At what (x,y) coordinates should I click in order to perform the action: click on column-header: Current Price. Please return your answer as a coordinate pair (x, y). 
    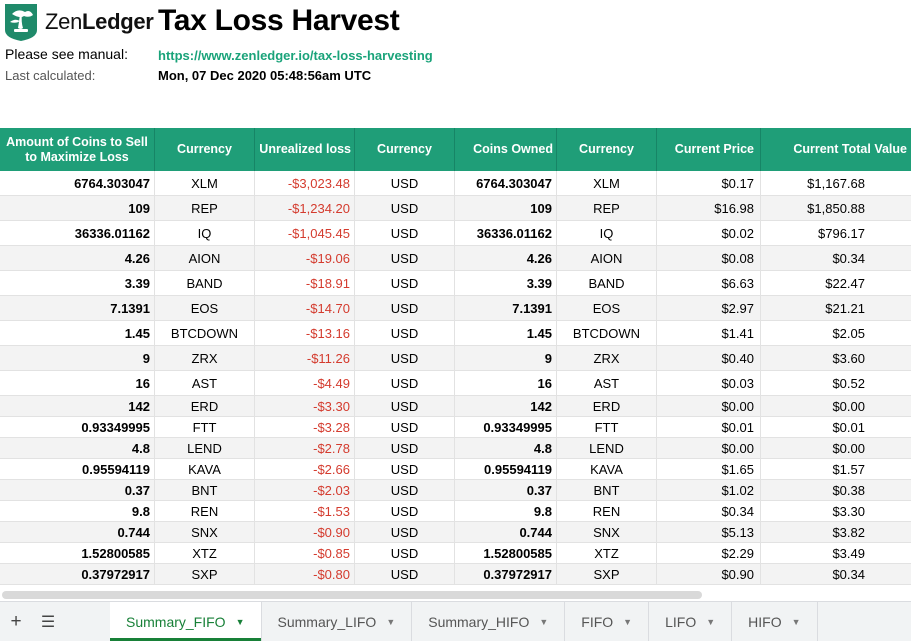
    Looking at the image, I should click on (709, 149).